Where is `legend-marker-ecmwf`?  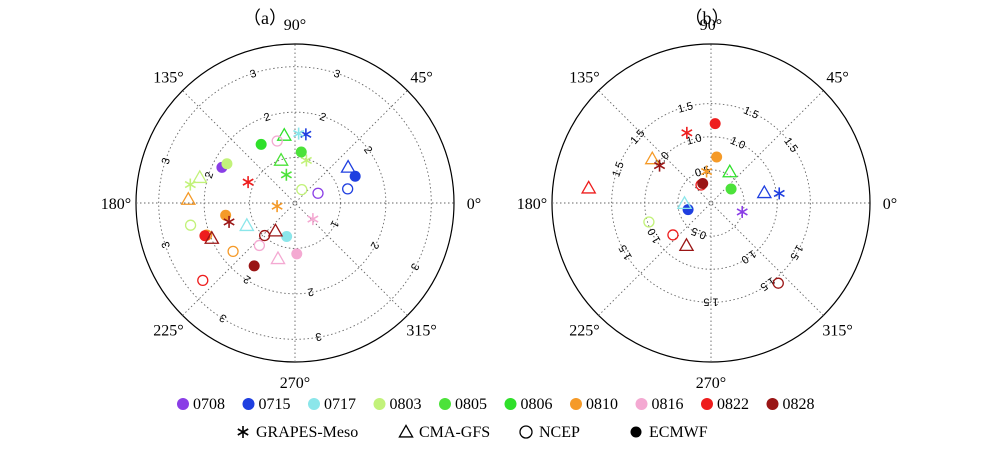 legend-marker-ecmwf is located at coordinates (636, 432).